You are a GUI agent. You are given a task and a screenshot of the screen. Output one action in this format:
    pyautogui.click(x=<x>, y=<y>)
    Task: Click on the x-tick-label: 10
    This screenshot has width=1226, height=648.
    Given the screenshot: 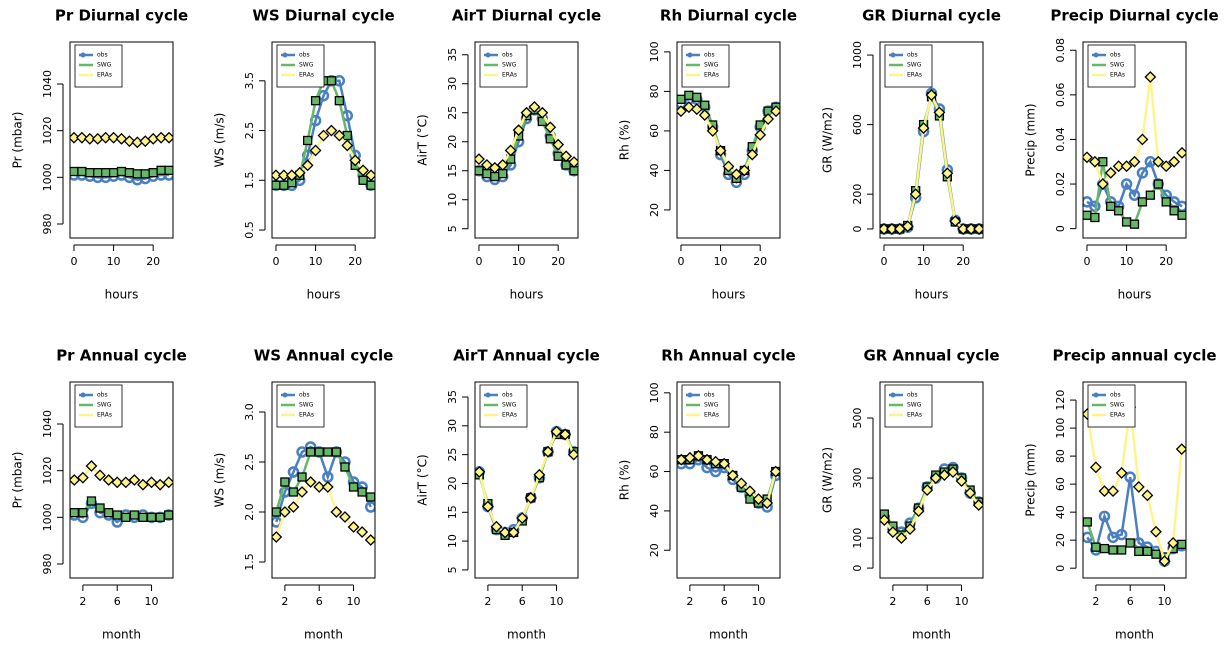 What is the action you would take?
    pyautogui.click(x=519, y=261)
    